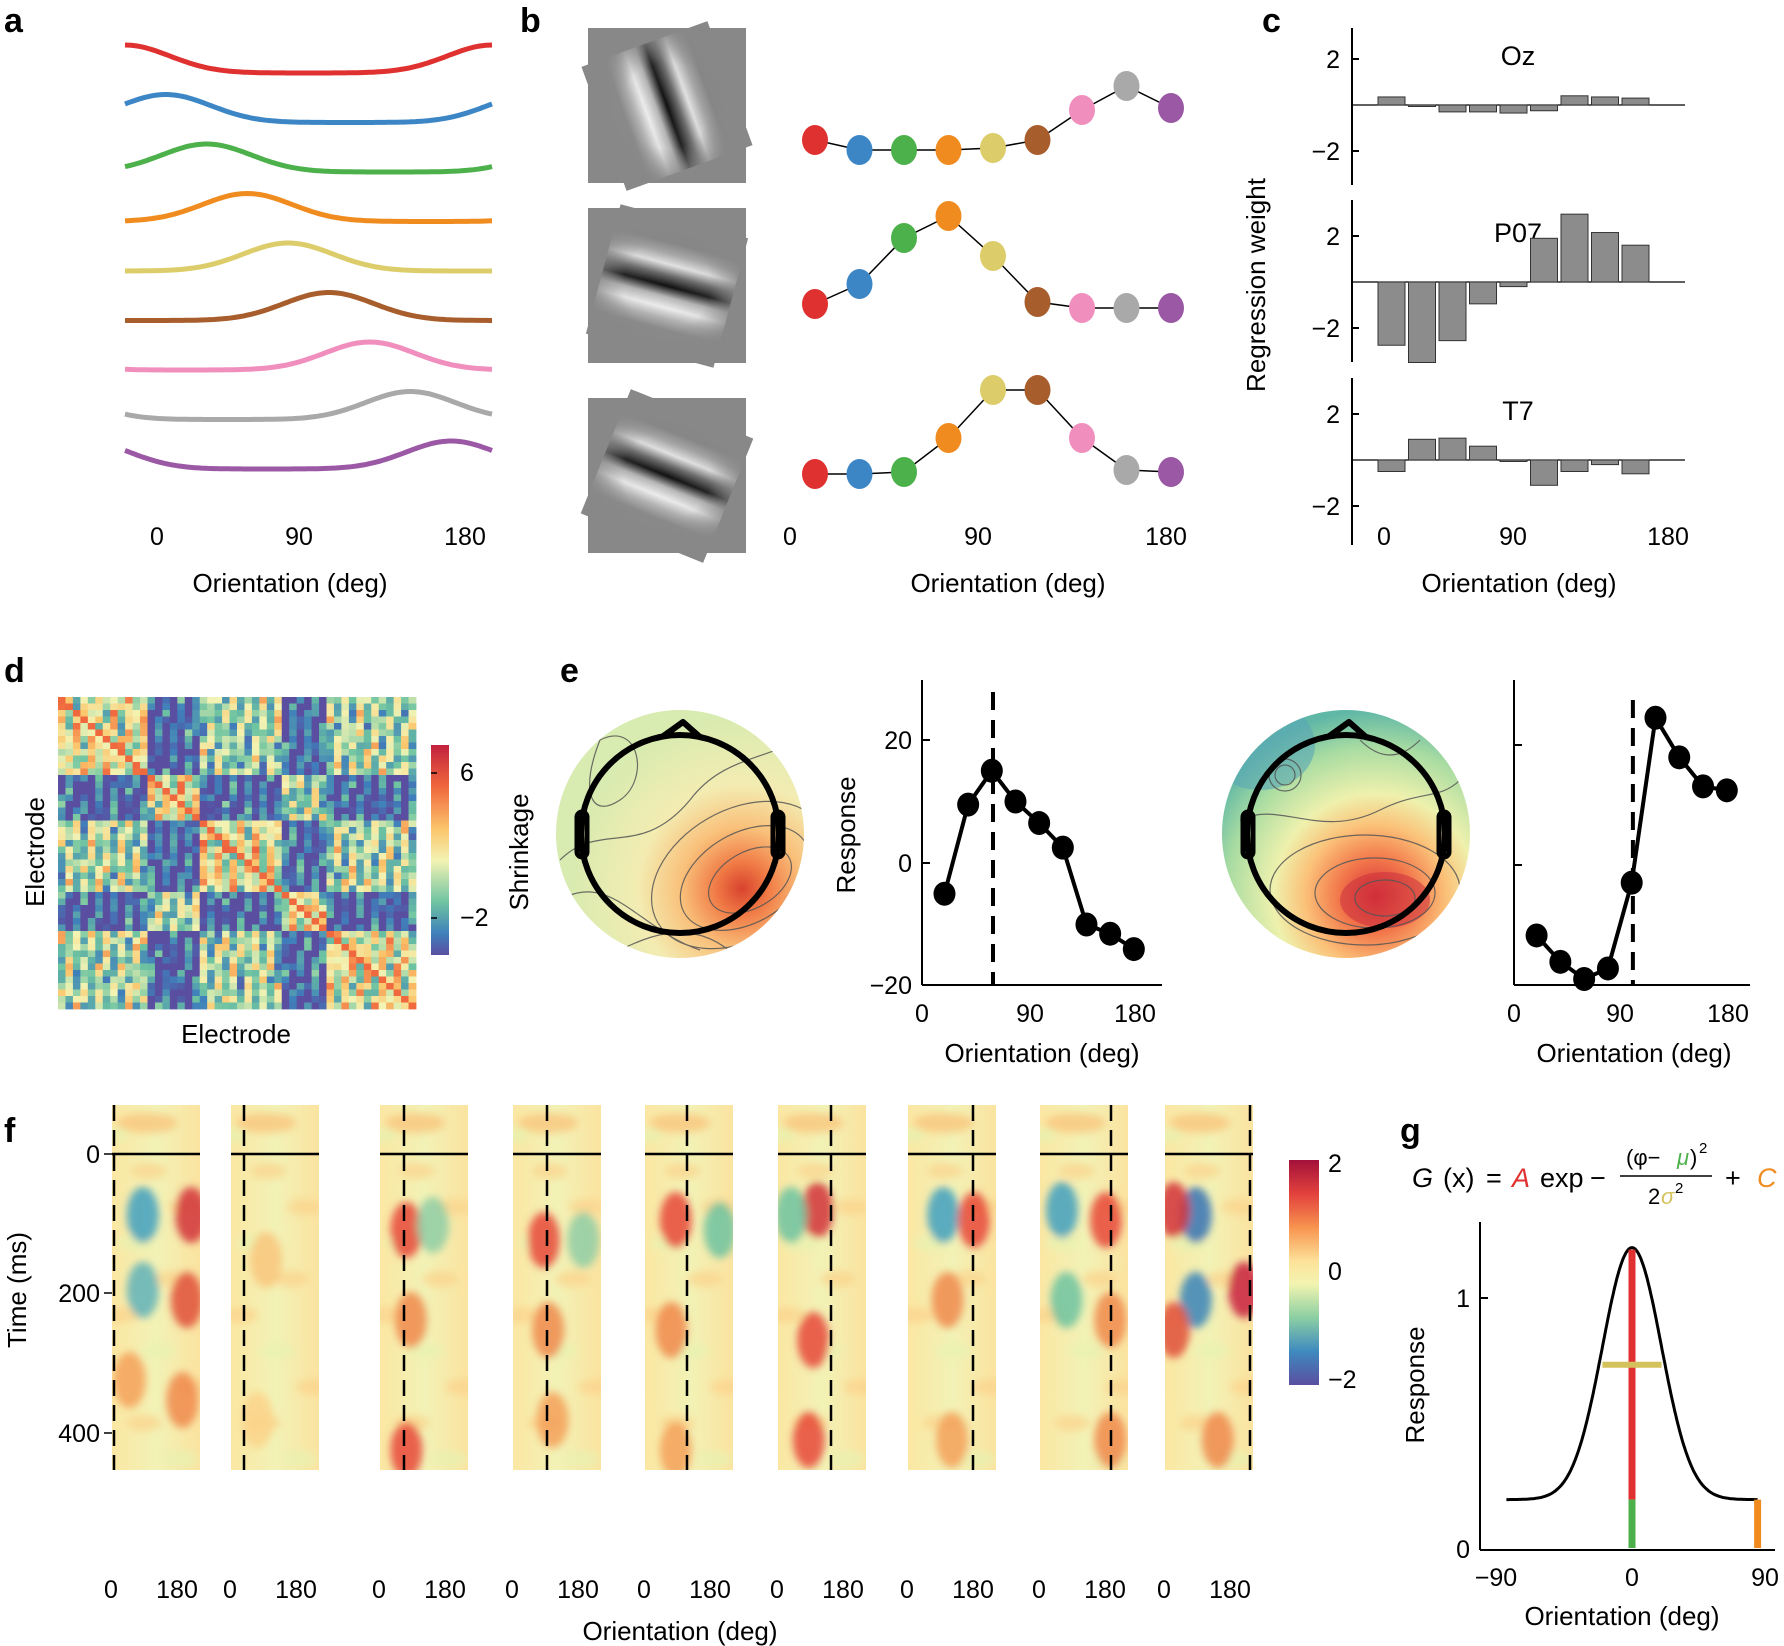 The height and width of the screenshot is (1646, 1784). Describe the element at coordinates (644, 1590) in the screenshot. I see `f-xtick-0-4: 0` at that location.